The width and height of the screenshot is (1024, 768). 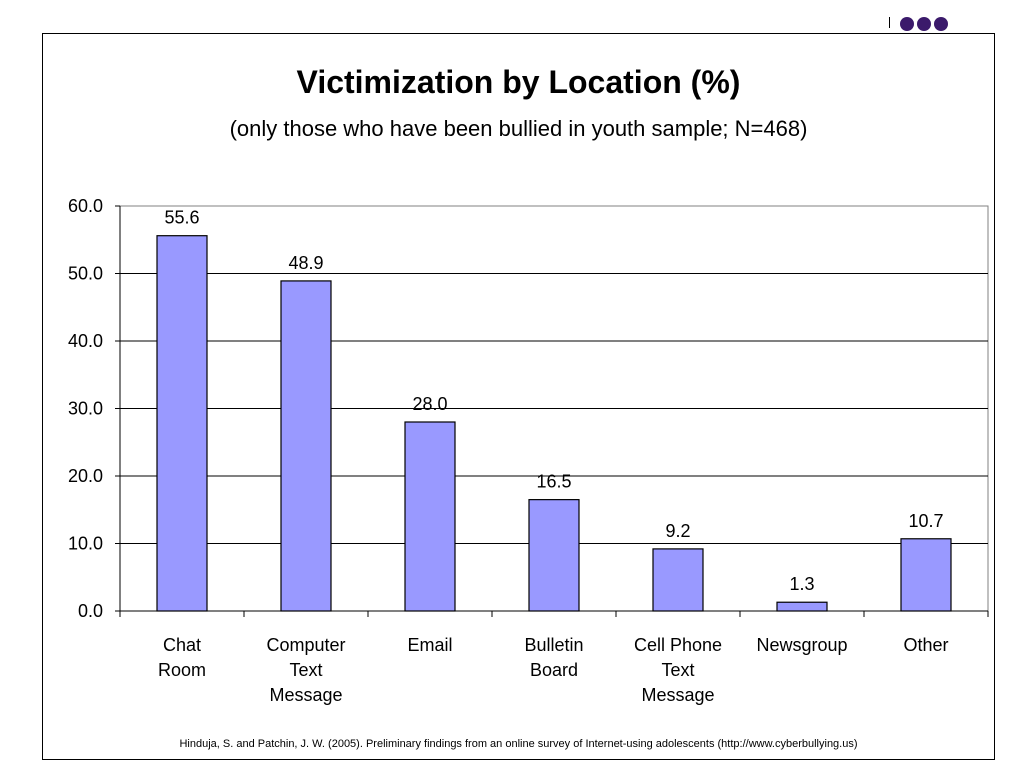 I want to click on y-tick-label: 50.0, so click(x=85, y=274).